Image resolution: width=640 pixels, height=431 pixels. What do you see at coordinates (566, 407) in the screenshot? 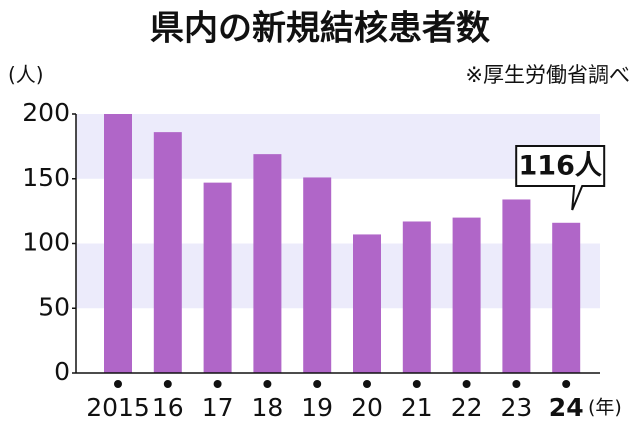
I see `x-tick-label: 24` at bounding box center [566, 407].